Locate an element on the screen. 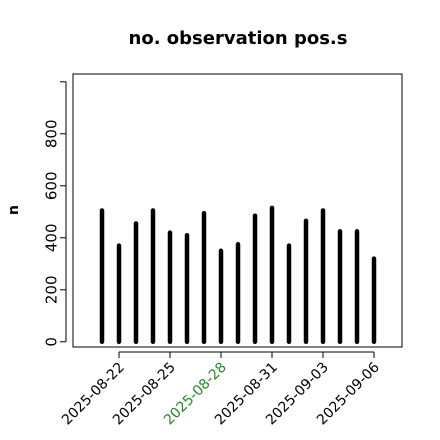 Image resolution: width=440 pixels, height=440 pixels. y-tick-label: 800 is located at coordinates (51, 133).